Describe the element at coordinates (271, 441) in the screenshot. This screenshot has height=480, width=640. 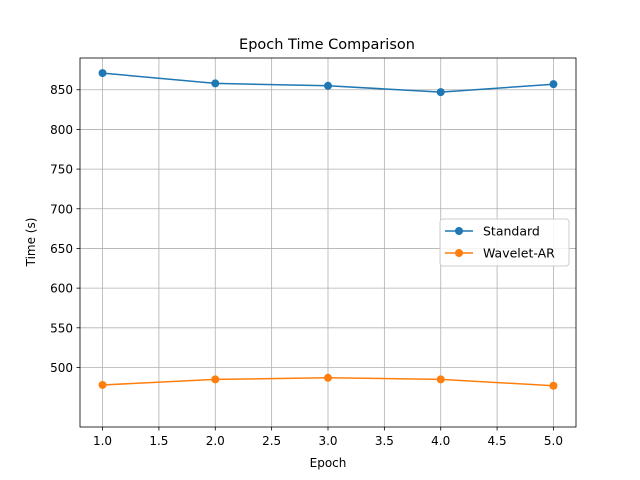
I see `x-tick-label: 2.5` at that location.